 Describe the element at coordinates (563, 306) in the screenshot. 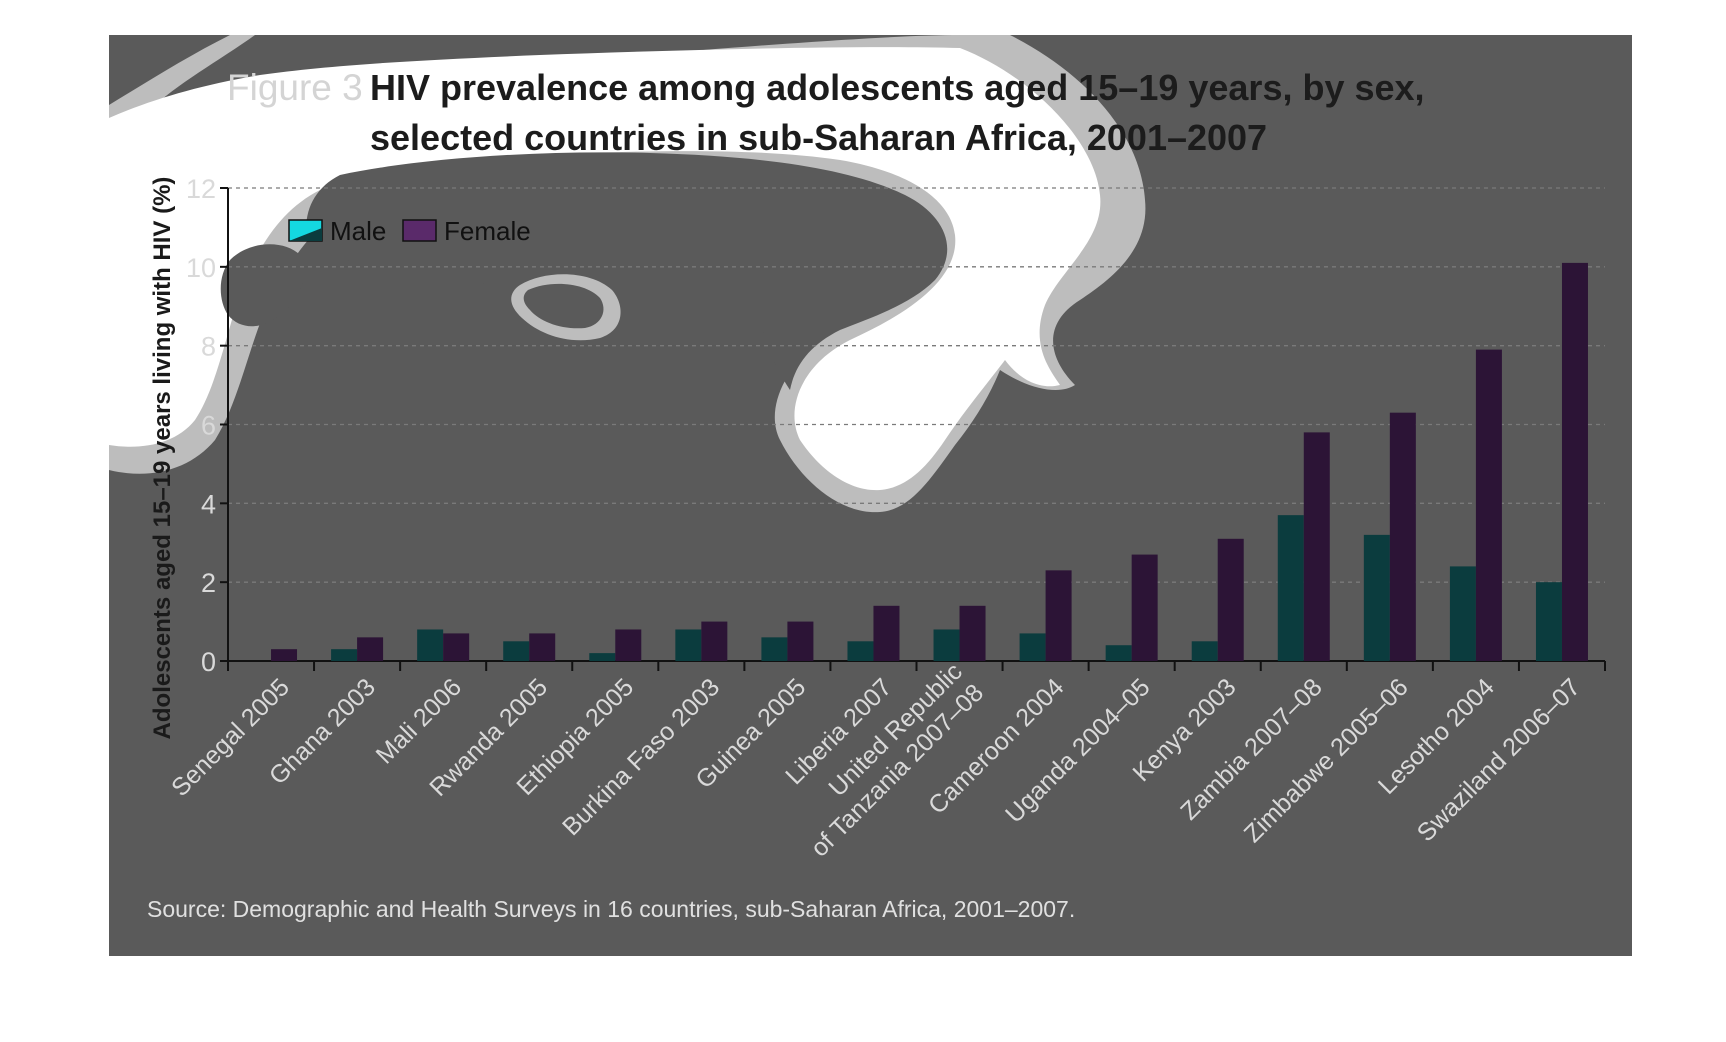

I see `map-lake-inner` at that location.